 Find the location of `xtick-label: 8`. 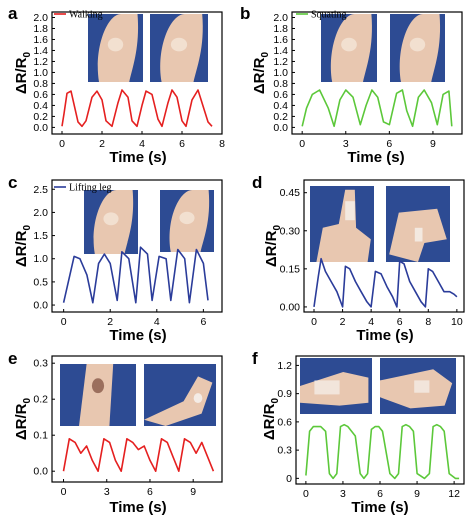

xtick-label: 8 is located at coordinates (222, 144).